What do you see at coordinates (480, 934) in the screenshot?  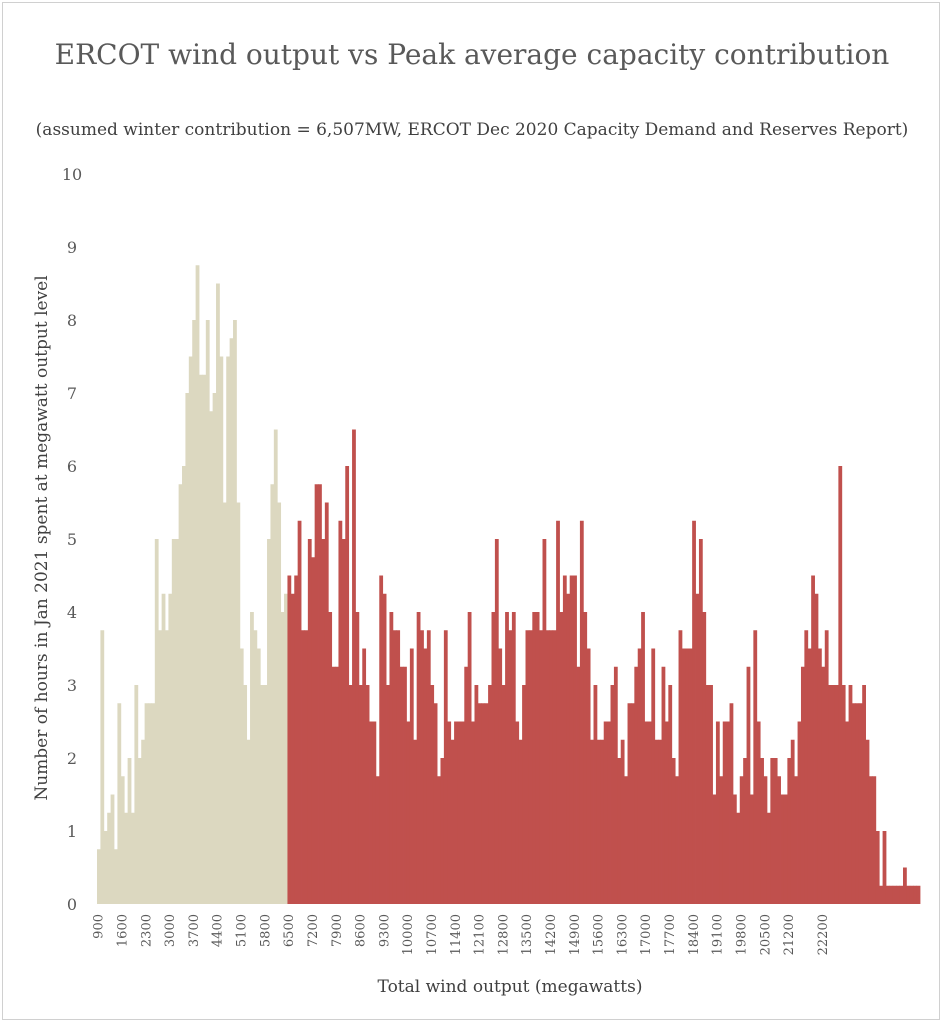 I see `x-tick-label: 12100` at bounding box center [480, 934].